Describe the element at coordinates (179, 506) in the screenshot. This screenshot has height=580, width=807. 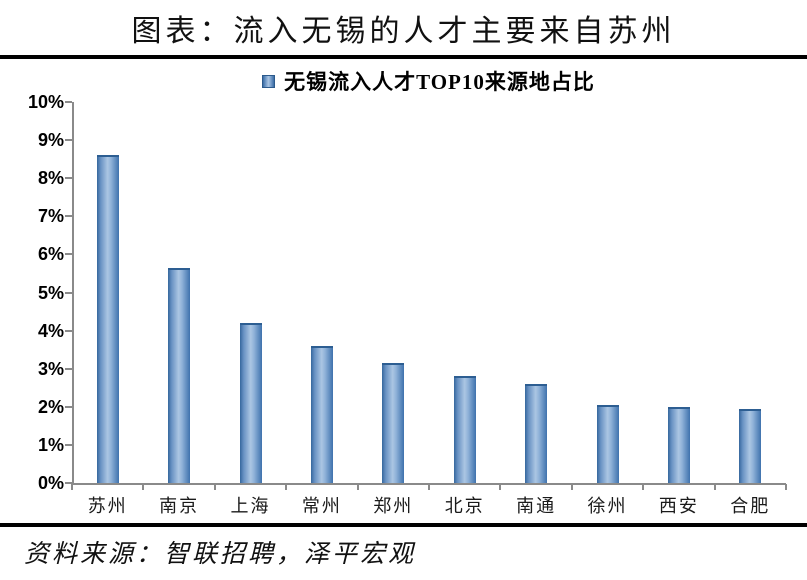
I see `x-axis-label: 南京` at that location.